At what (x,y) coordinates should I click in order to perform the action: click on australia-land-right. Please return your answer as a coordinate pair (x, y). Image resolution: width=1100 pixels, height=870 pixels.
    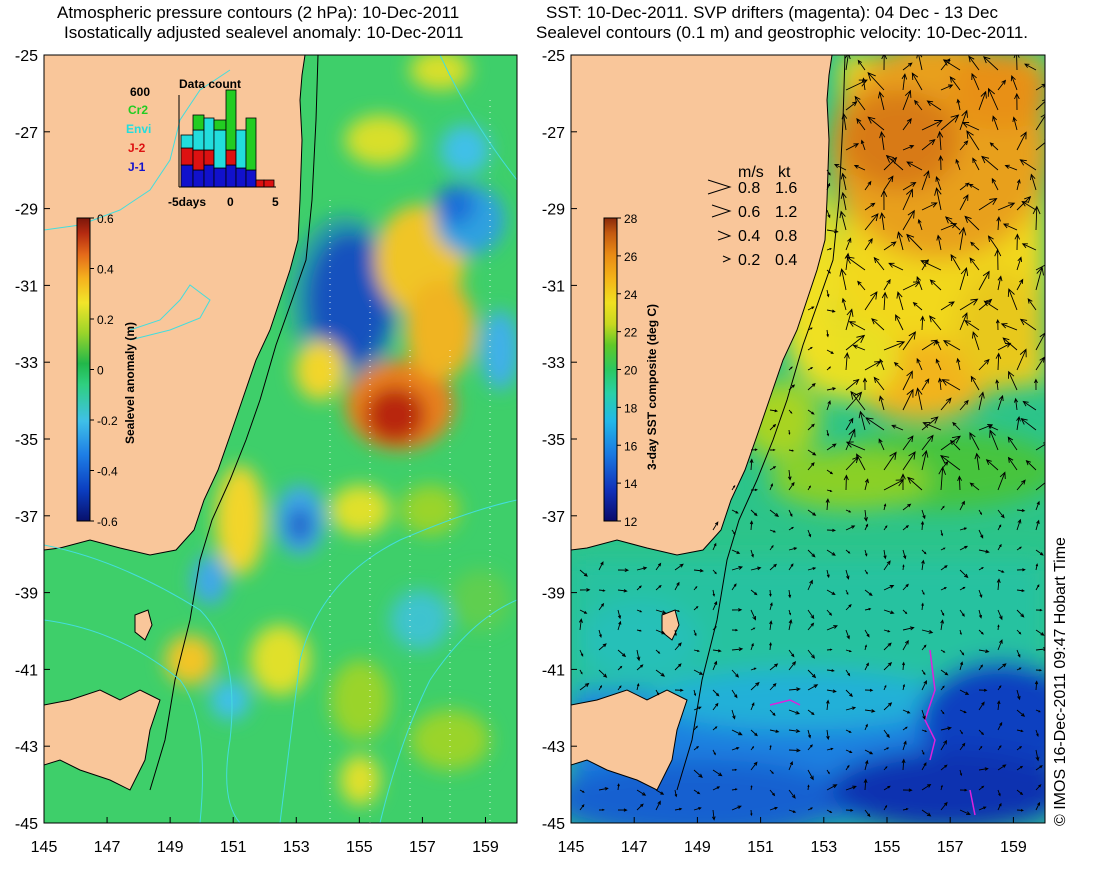
    Looking at the image, I should click on (702, 305).